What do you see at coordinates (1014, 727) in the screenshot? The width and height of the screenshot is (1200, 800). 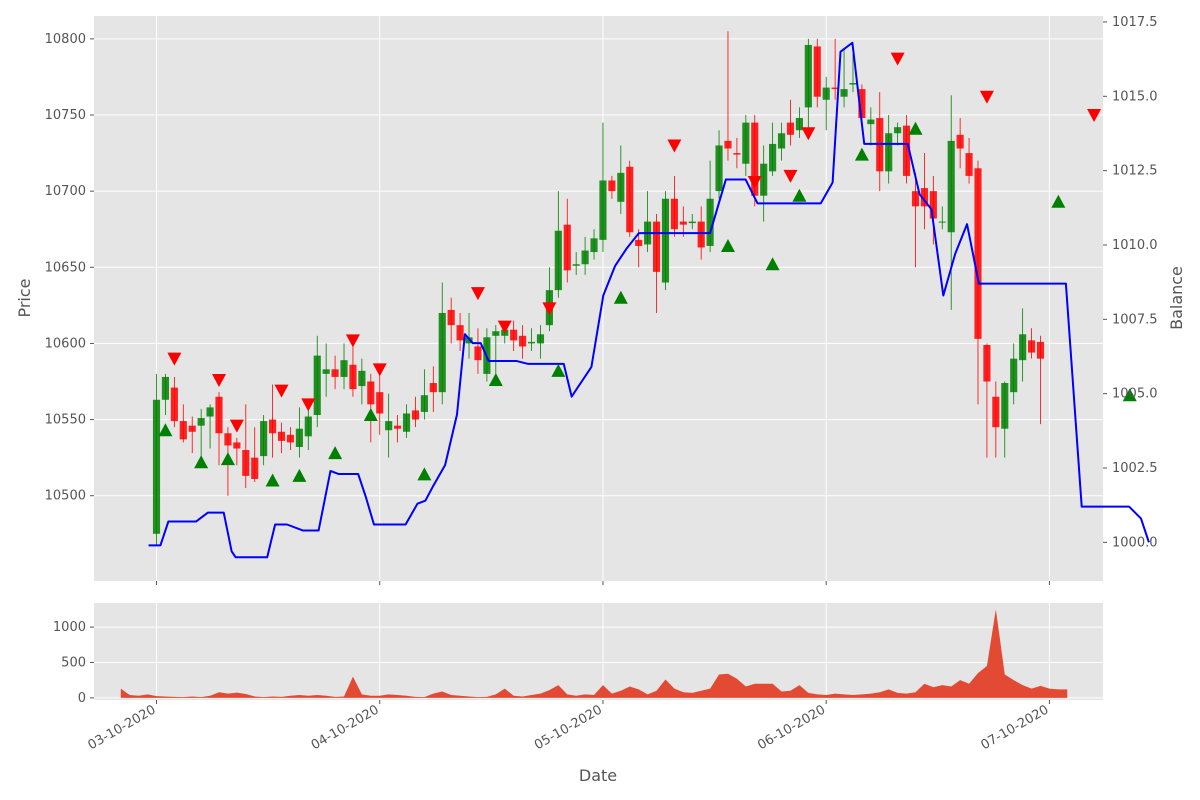 I see `date-tick-label: 07-10-2020` at bounding box center [1014, 727].